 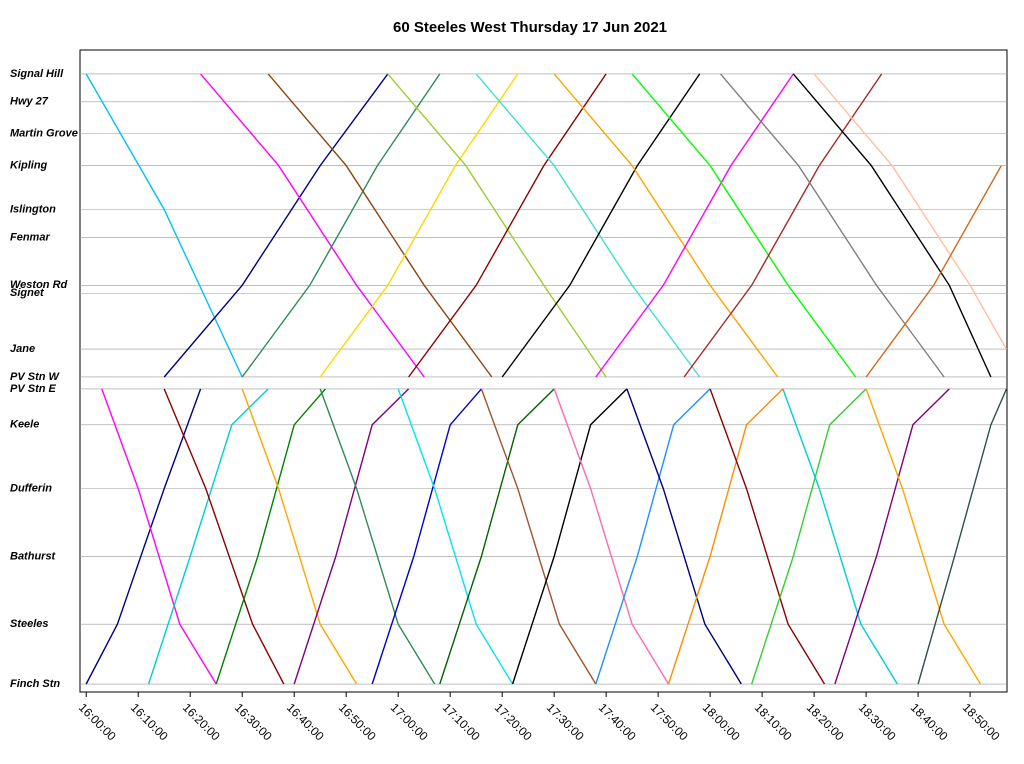 What do you see at coordinates (357, 721) in the screenshot?
I see `x-tick-label: 16:50:00` at bounding box center [357, 721].